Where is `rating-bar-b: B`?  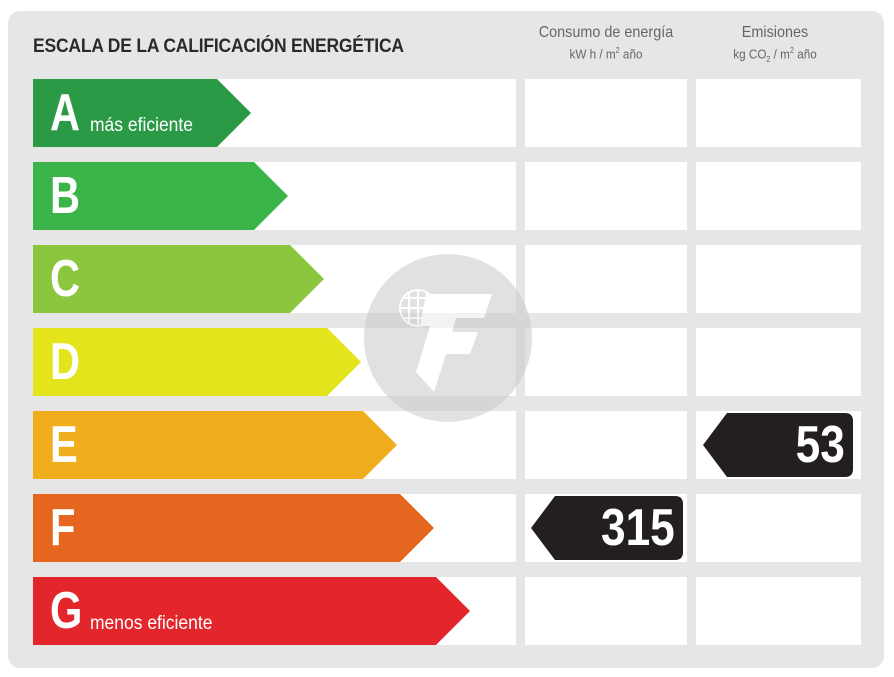 rating-bar-b: B is located at coordinates (160, 196).